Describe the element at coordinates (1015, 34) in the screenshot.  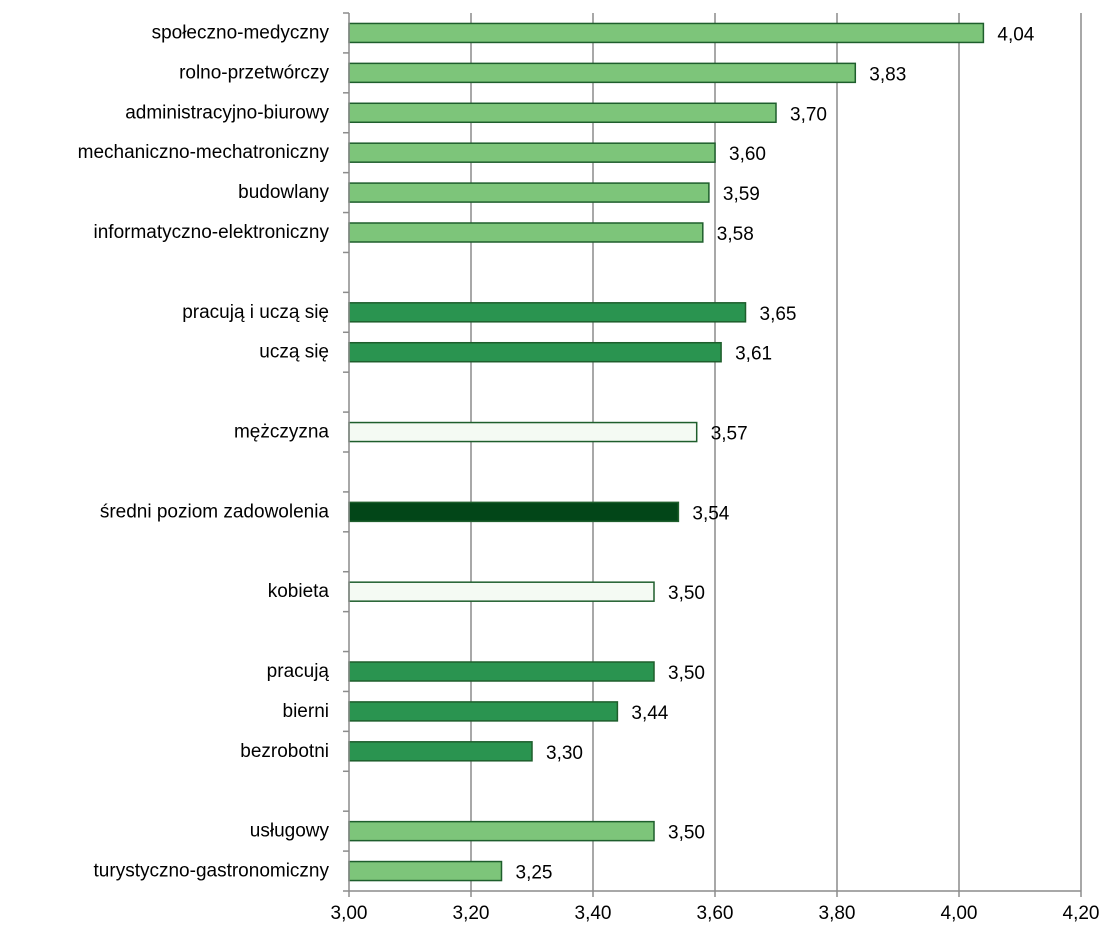
I see `data-label: 4,04` at that location.